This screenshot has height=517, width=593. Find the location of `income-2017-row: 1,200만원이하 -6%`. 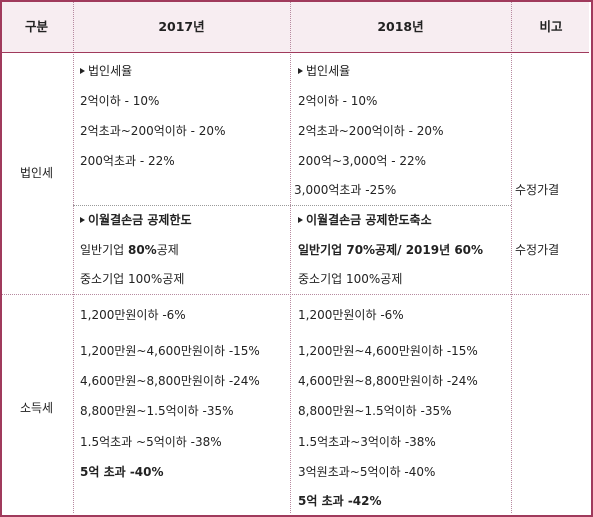

income-2017-row: 1,200만원이하 -6% is located at coordinates (133, 315).